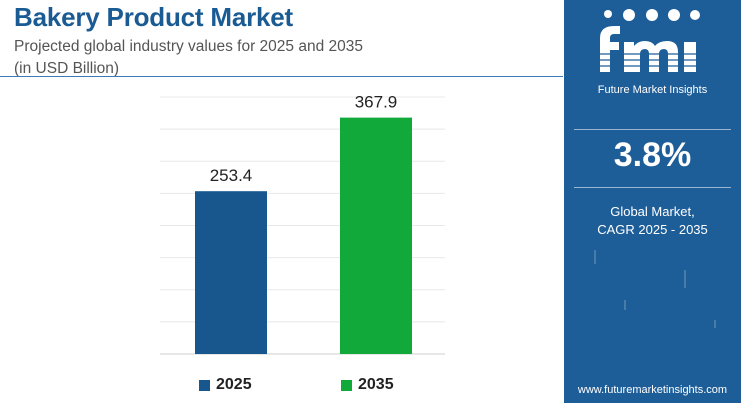 This screenshot has height=403, width=741. Describe the element at coordinates (652, 229) in the screenshot. I see `cagr-label-line-2: CAGR 2025 - 2035` at that location.